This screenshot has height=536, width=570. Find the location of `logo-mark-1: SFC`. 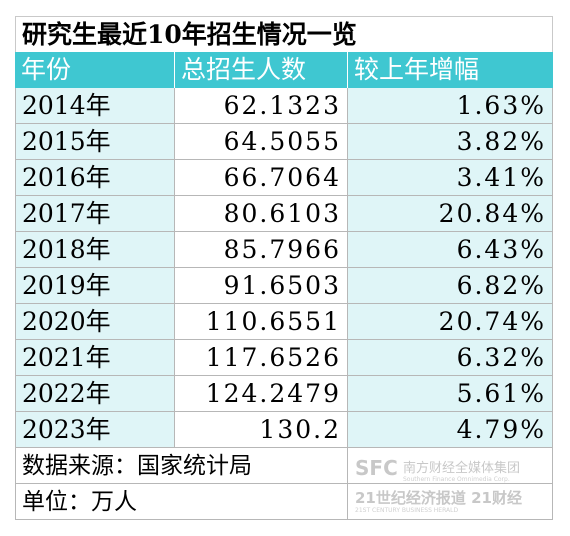

logo-mark-1: SFC is located at coordinates (376, 468).